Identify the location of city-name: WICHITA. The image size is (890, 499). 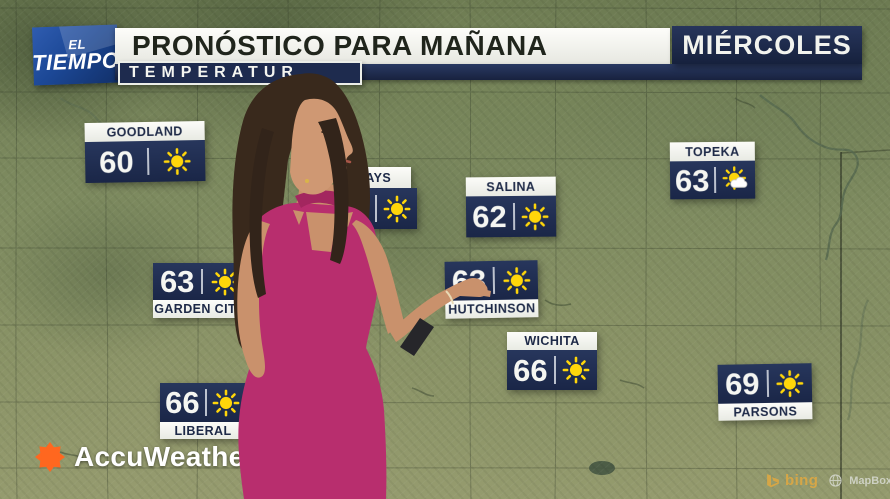
(552, 341).